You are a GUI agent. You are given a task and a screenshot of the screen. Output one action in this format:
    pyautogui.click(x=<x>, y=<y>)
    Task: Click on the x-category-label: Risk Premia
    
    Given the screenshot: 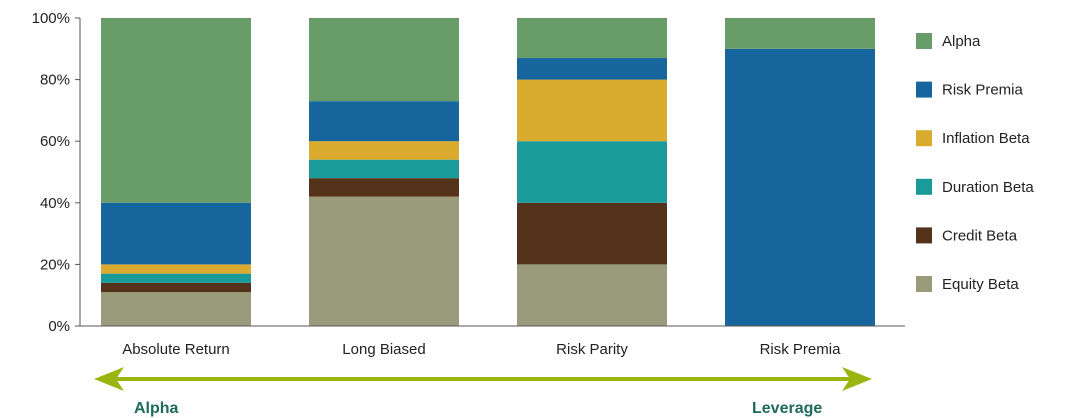 What is the action you would take?
    pyautogui.click(x=801, y=349)
    